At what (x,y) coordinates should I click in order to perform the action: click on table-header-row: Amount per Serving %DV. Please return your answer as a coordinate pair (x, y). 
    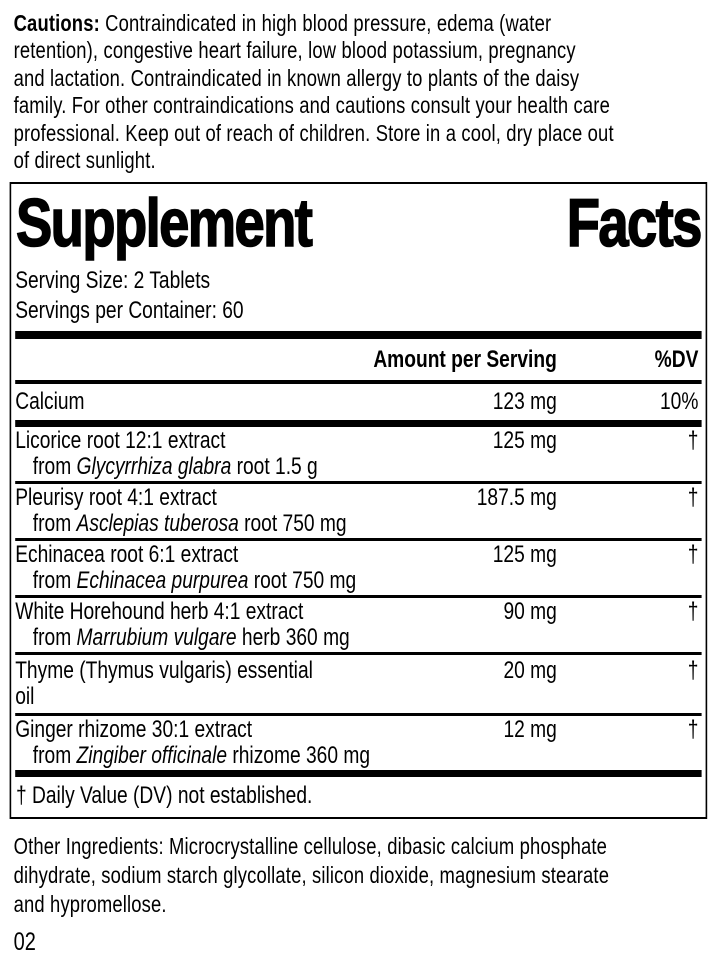
    Looking at the image, I should click on (358, 359).